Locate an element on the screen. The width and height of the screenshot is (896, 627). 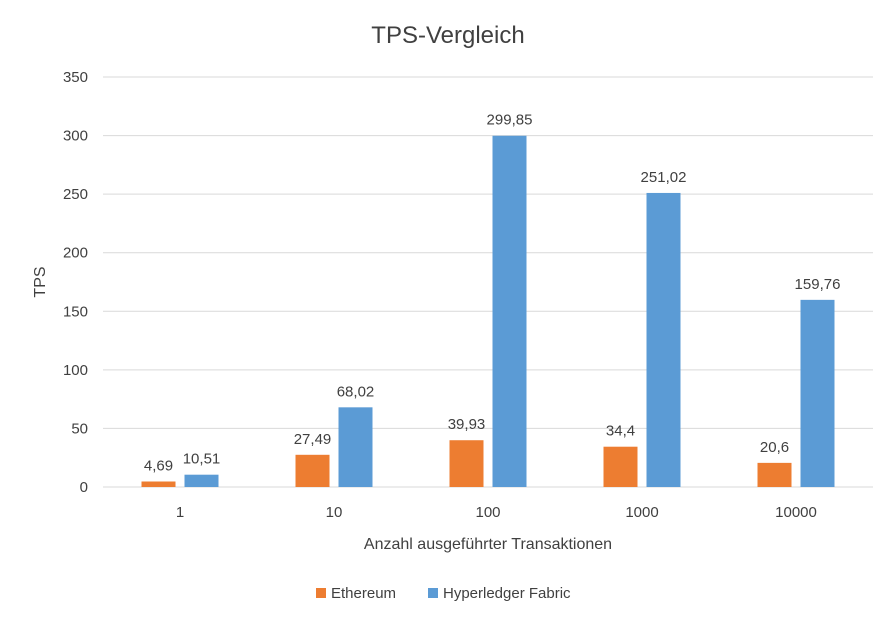
legend-label: Hyperledger Fabric is located at coordinates (507, 593).